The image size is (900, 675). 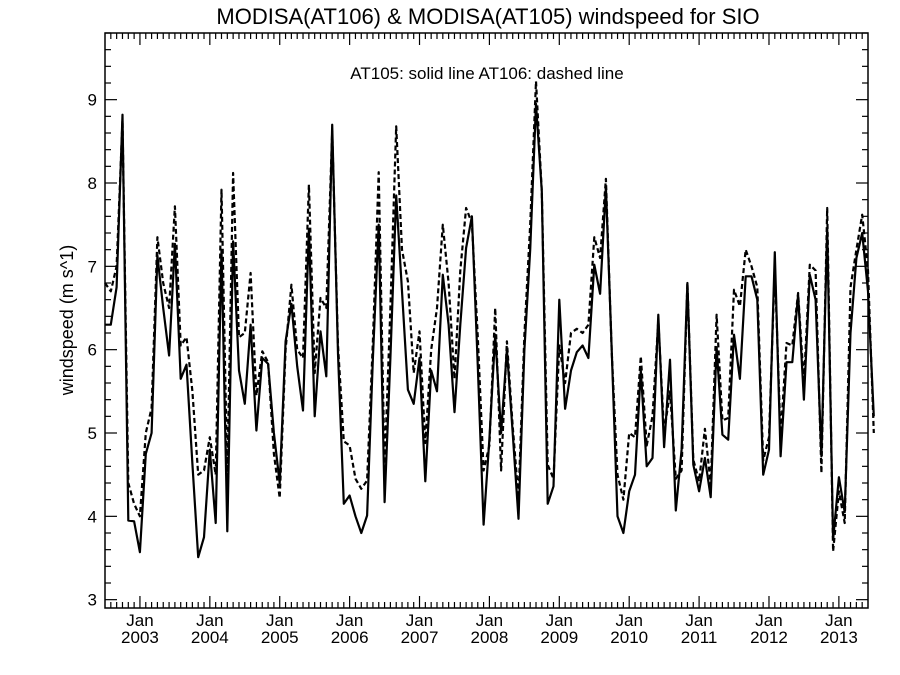 What do you see at coordinates (420, 637) in the screenshot?
I see `x-tick-year-label: 2007` at bounding box center [420, 637].